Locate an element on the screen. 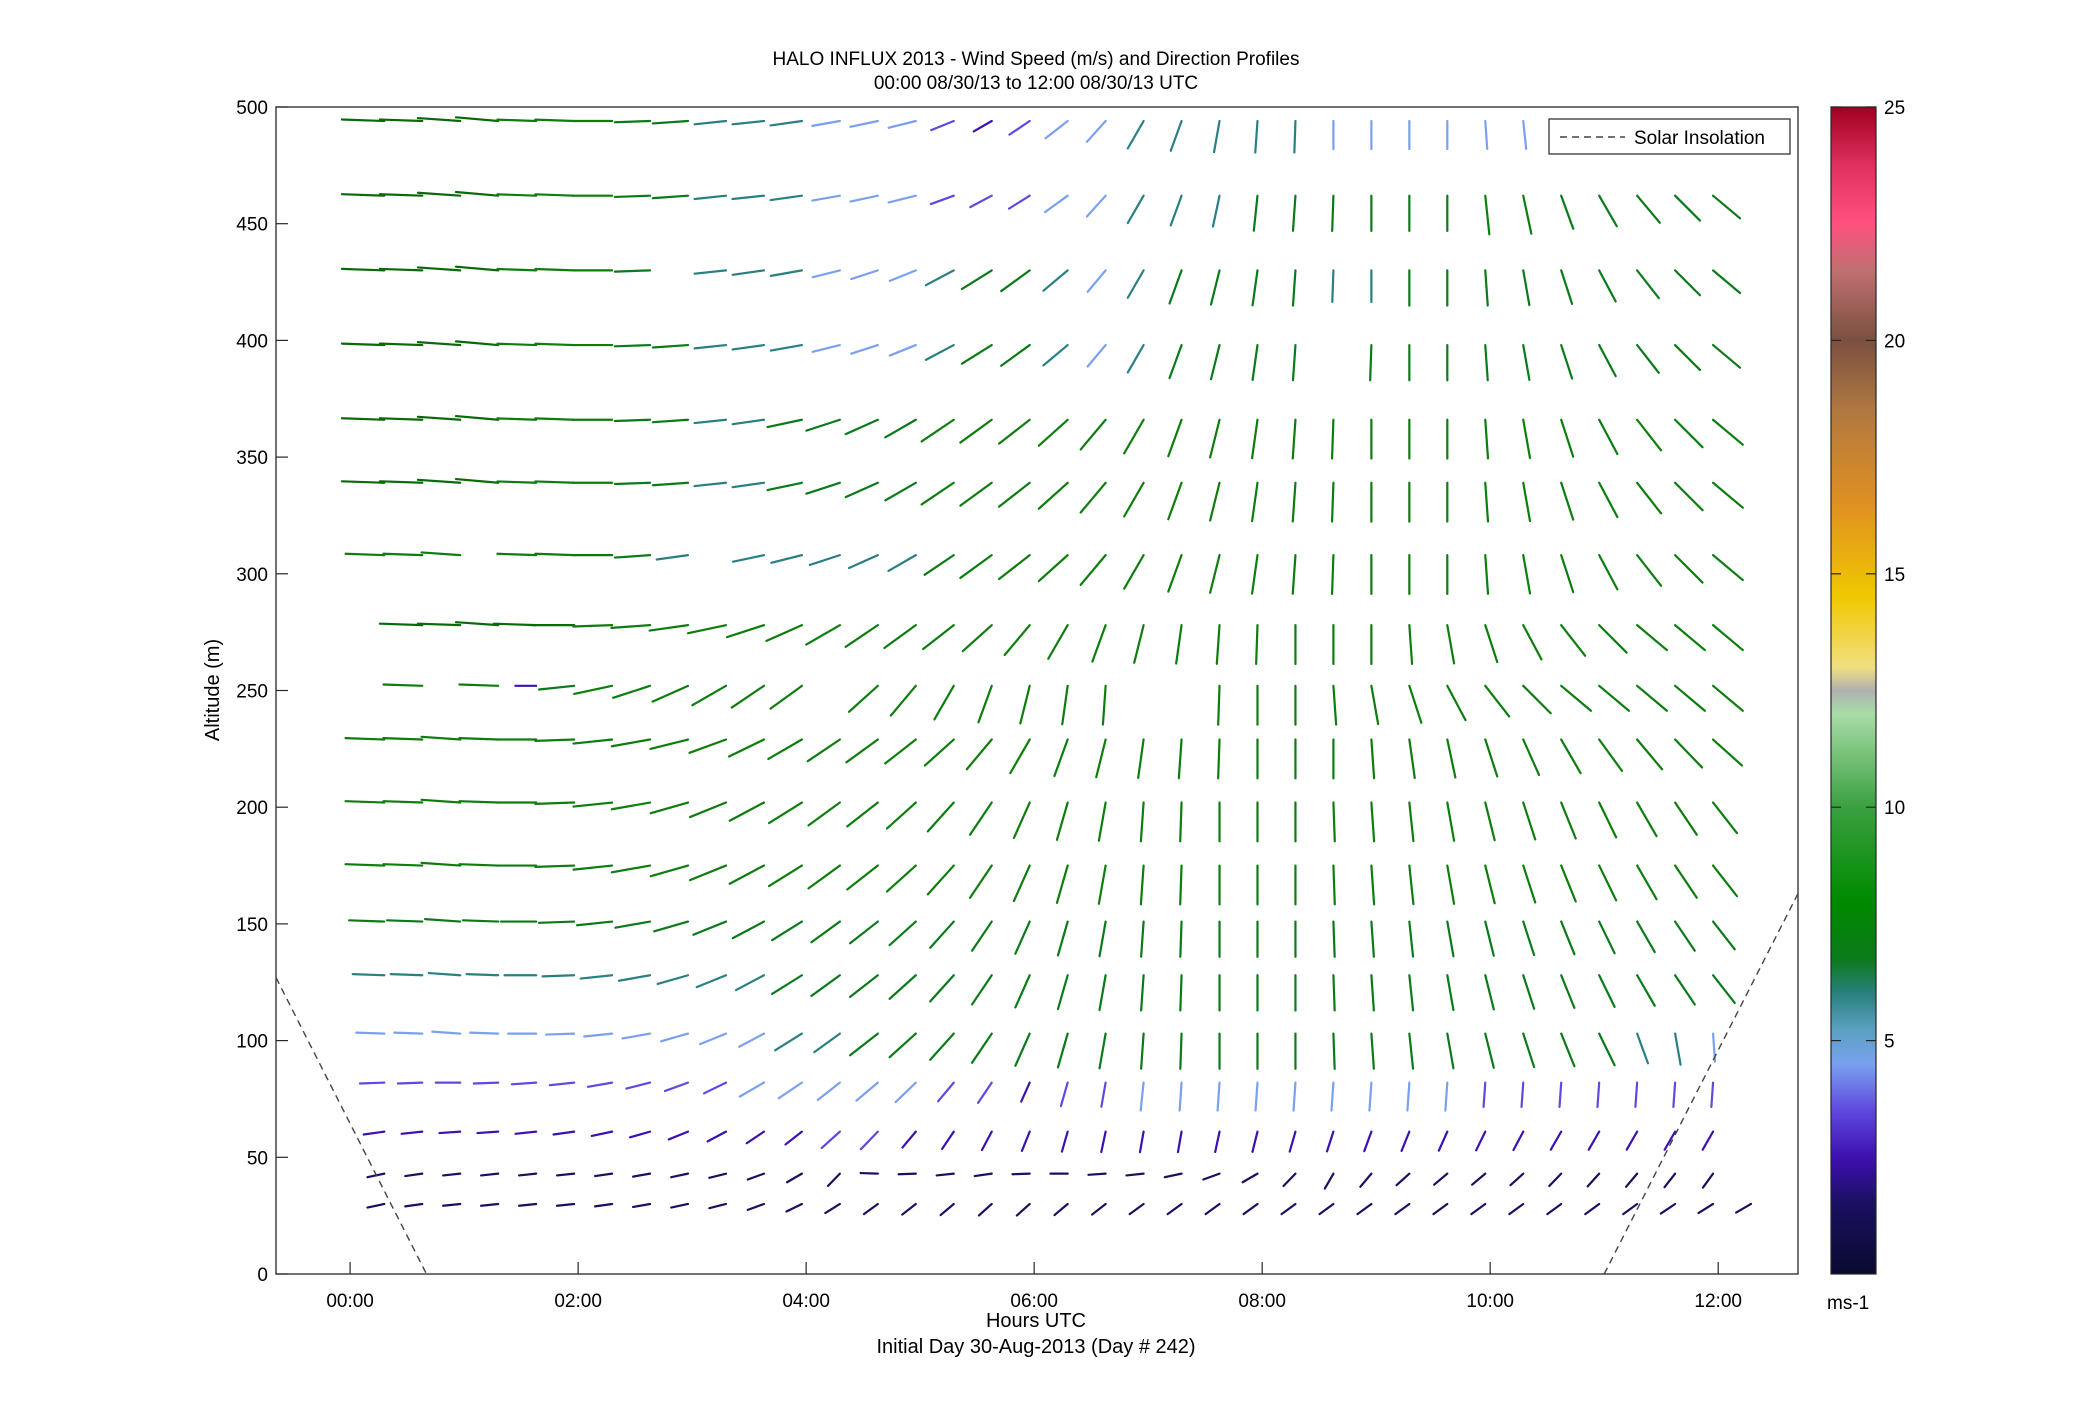 The height and width of the screenshot is (1425, 2098). colorbar: 5 10 15 20 25 ms-1 is located at coordinates (1866, 706).